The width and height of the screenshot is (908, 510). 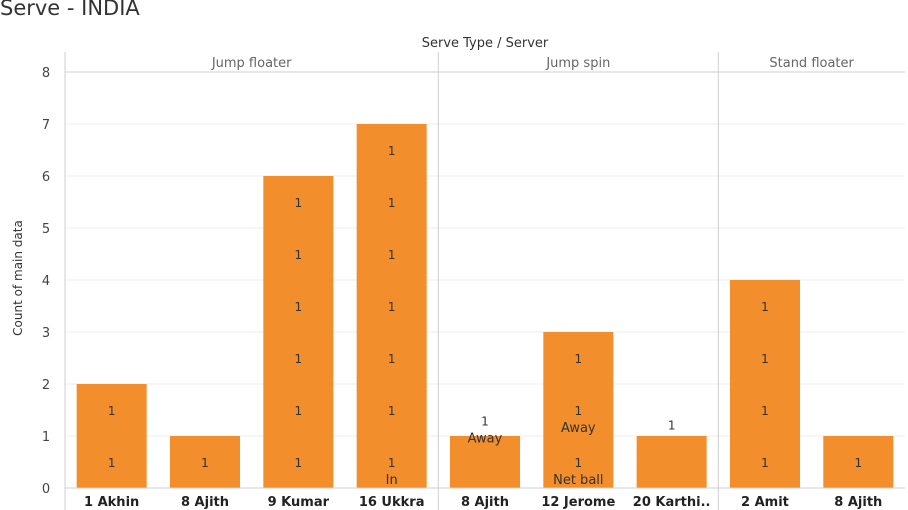 I want to click on y-axis-label: Count of main data, so click(x=18, y=278).